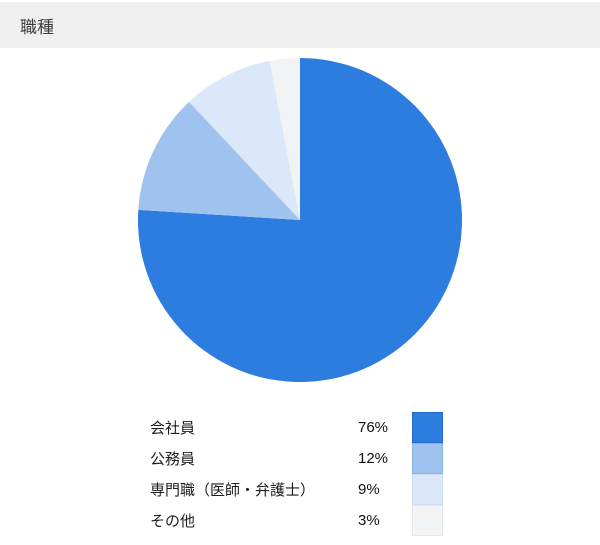  I want to click on chart-legend: 会社員 76% 公務員 12% 専門職（医師・弁護士） 9% その他 3%, so click(296, 474).